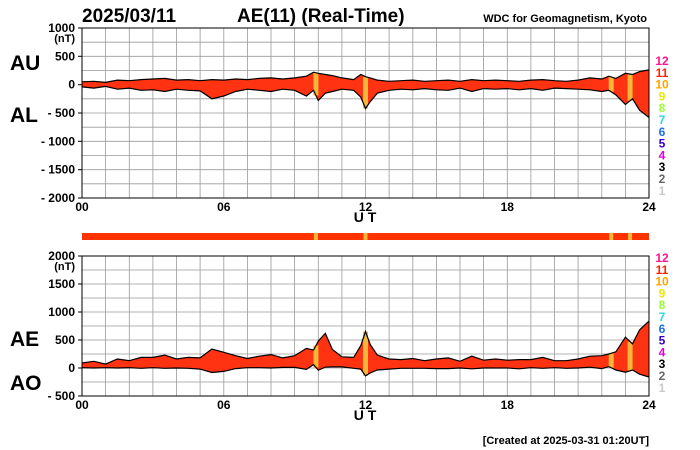 The height and width of the screenshot is (450, 700). What do you see at coordinates (365, 217) in the screenshot?
I see `top-x-label: U T` at bounding box center [365, 217].